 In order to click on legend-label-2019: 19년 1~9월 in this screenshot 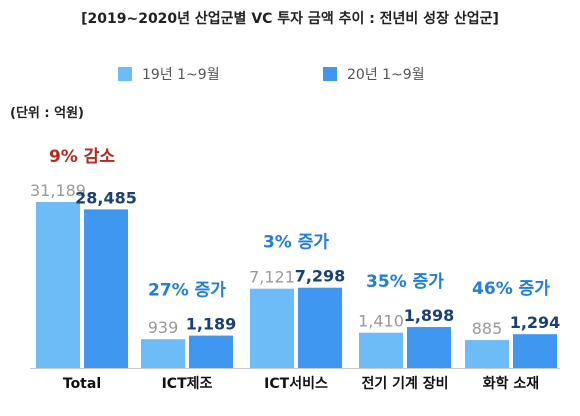, I will do `click(181, 75)`.